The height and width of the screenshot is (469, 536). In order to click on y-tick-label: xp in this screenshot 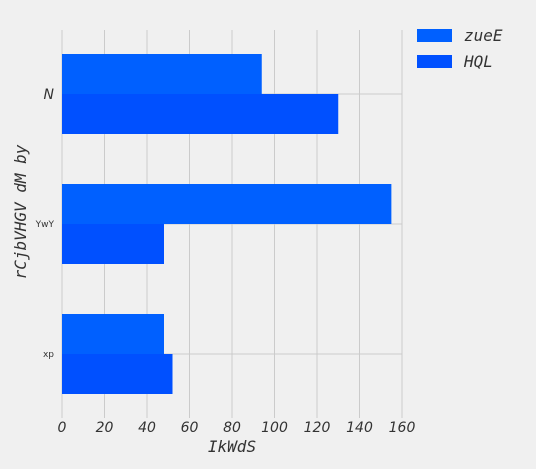, I will do `click(48, 355)`.